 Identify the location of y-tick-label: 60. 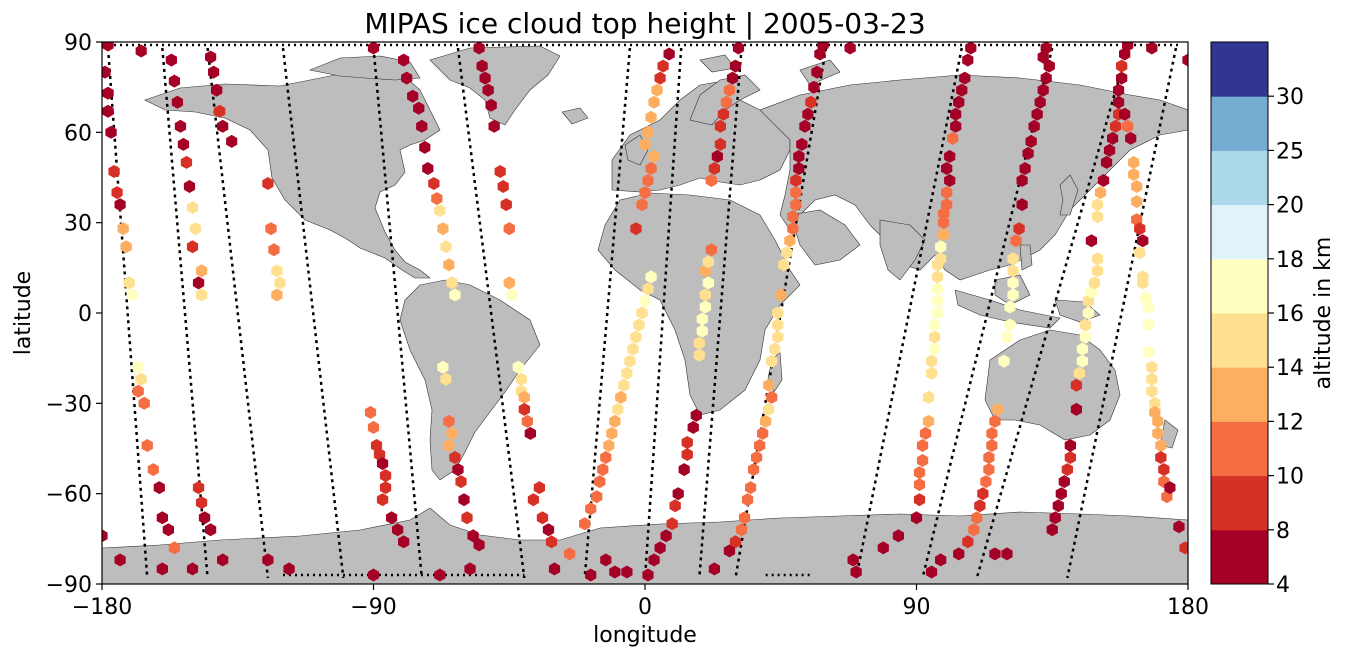
(78, 133).